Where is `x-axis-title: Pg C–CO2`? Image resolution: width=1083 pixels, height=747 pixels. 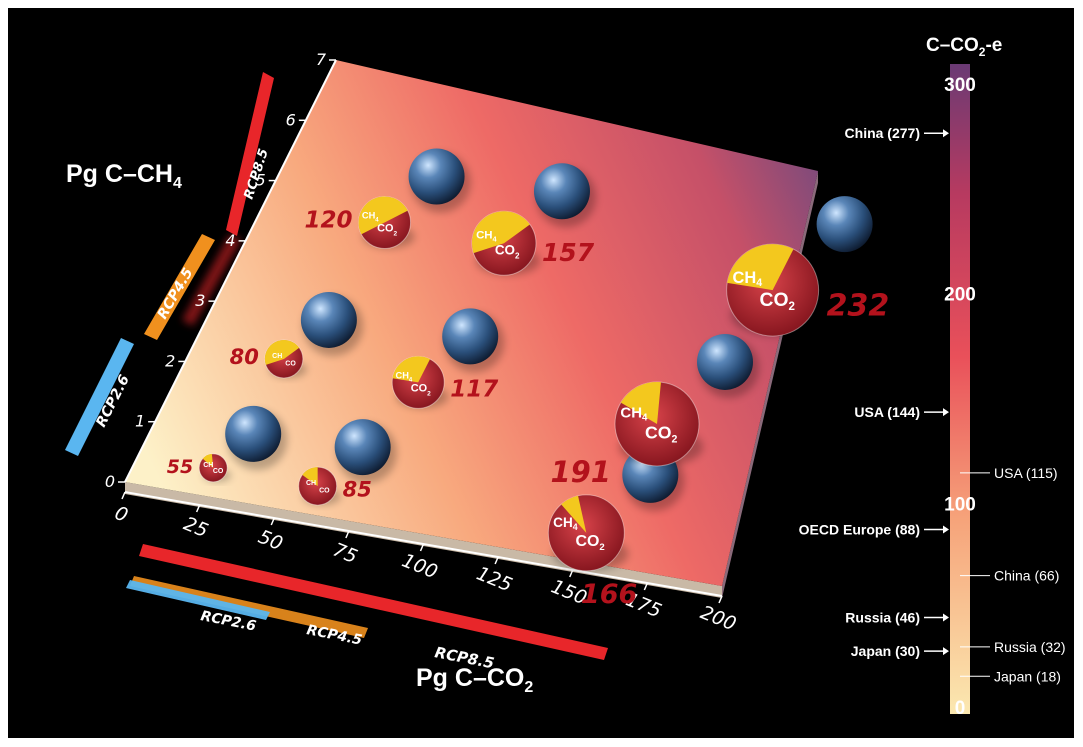
x-axis-title: Pg C–CO2 is located at coordinates (474, 680).